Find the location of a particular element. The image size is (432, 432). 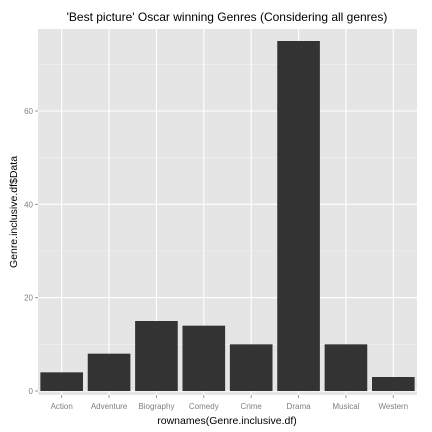

bar-drama is located at coordinates (298, 216).